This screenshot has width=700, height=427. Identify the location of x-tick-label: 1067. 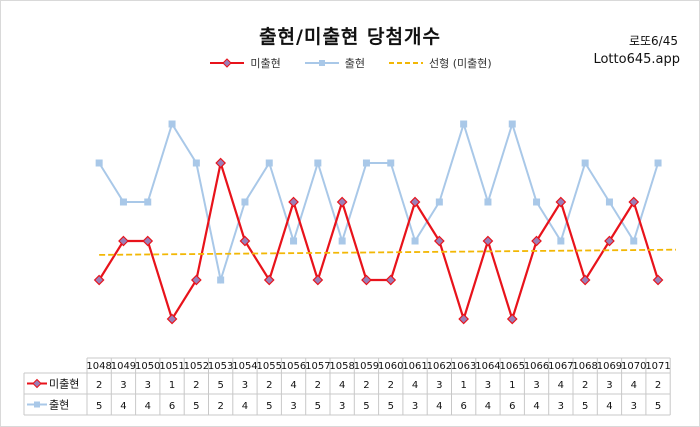
(560, 366).